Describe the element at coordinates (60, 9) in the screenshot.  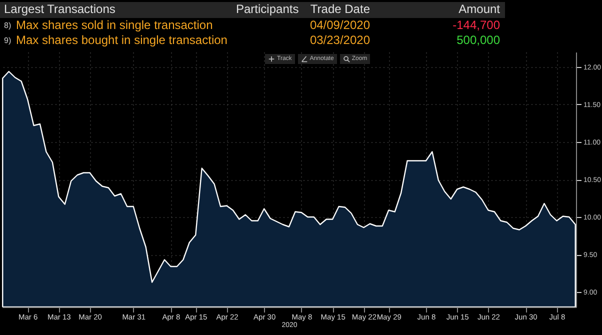
I see `text: Largest Transactions` at that location.